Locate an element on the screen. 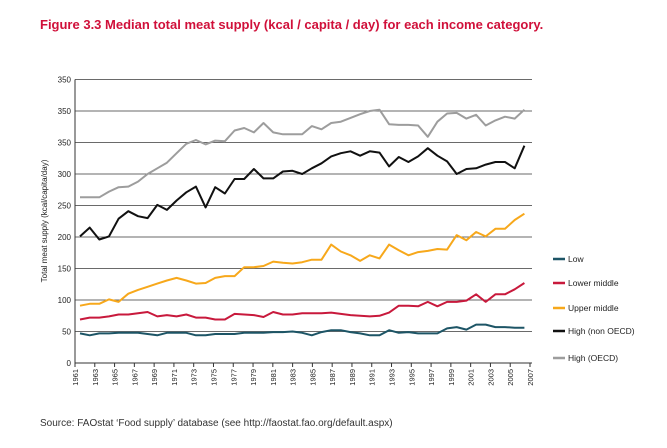 Image resolution: width=667 pixels, height=448 pixels. x-tick-label: 1999 is located at coordinates (451, 377).